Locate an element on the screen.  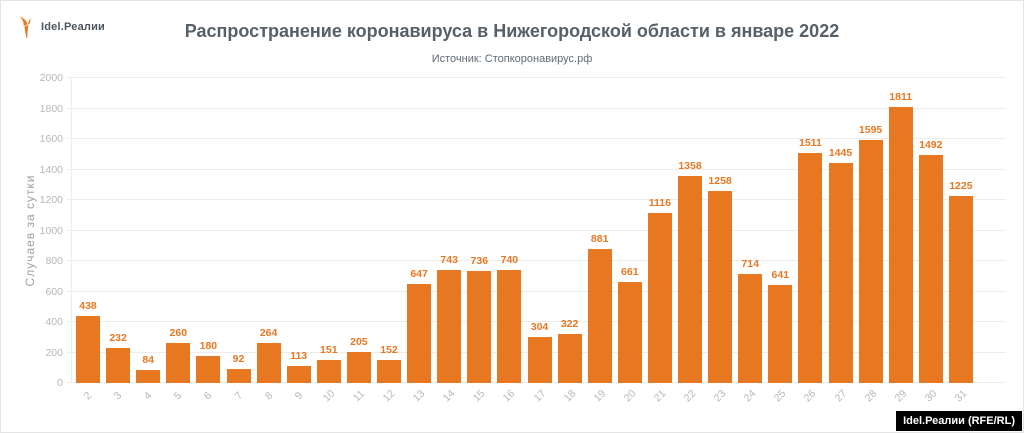
y-tick-label: 200 is located at coordinates (54, 352).